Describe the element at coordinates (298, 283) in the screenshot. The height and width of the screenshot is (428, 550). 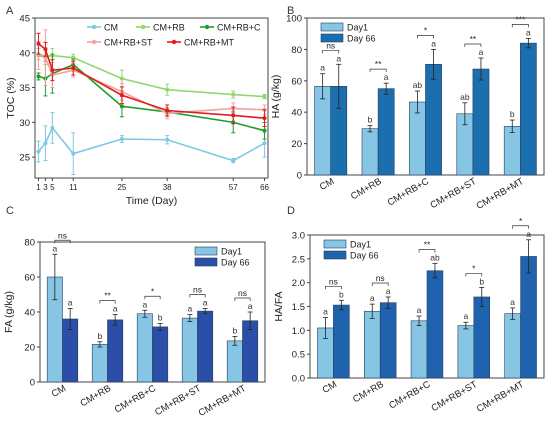
I see `y-tick-label: 2.0` at that location.